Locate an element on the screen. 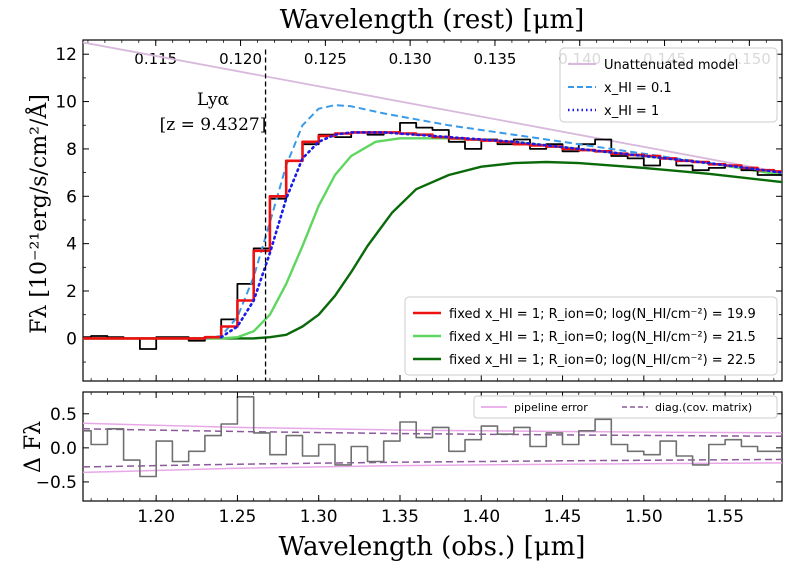 The image size is (789, 568). bottom-x-tick-label: 1.20 is located at coordinates (156, 517).